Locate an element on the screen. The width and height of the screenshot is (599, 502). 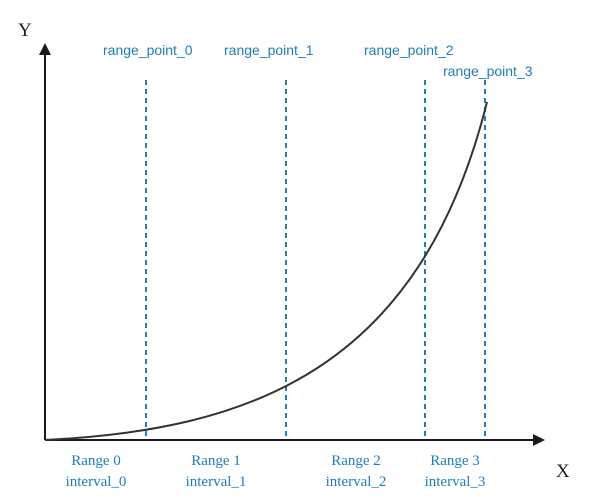
range-point-label-0: range_point_0 is located at coordinates (148, 50).